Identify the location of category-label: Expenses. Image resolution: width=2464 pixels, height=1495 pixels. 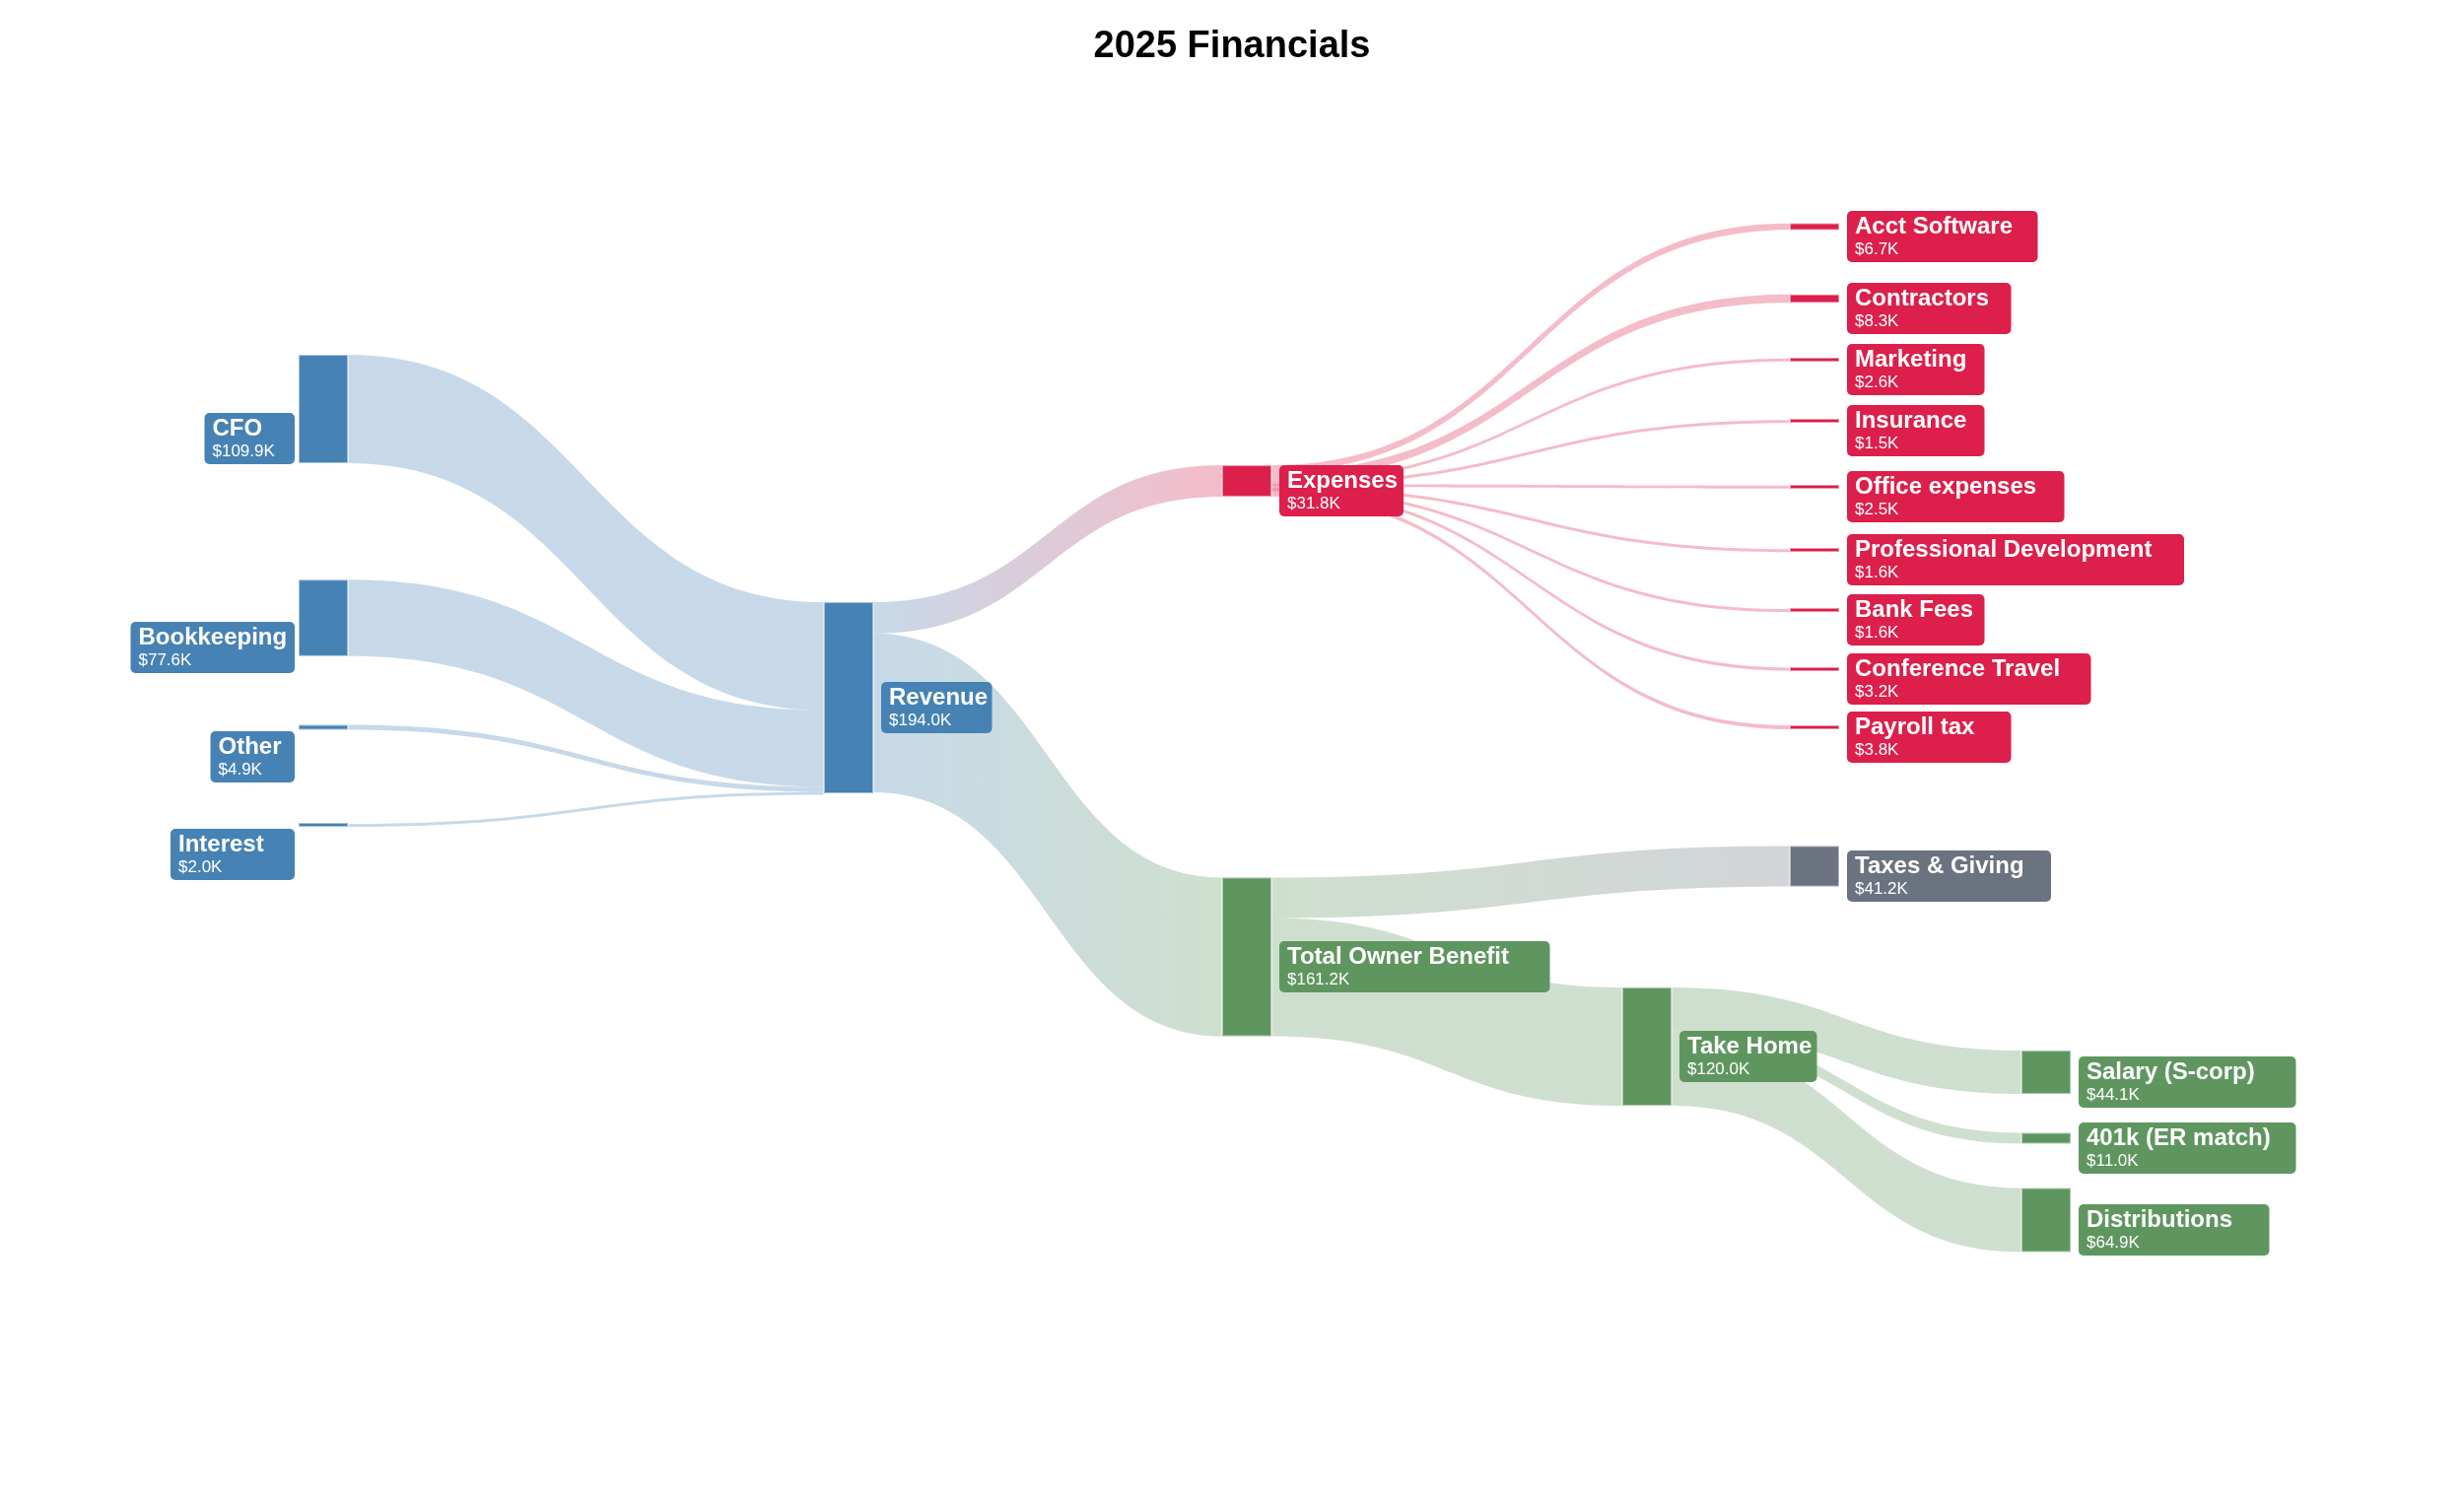
(1343, 480).